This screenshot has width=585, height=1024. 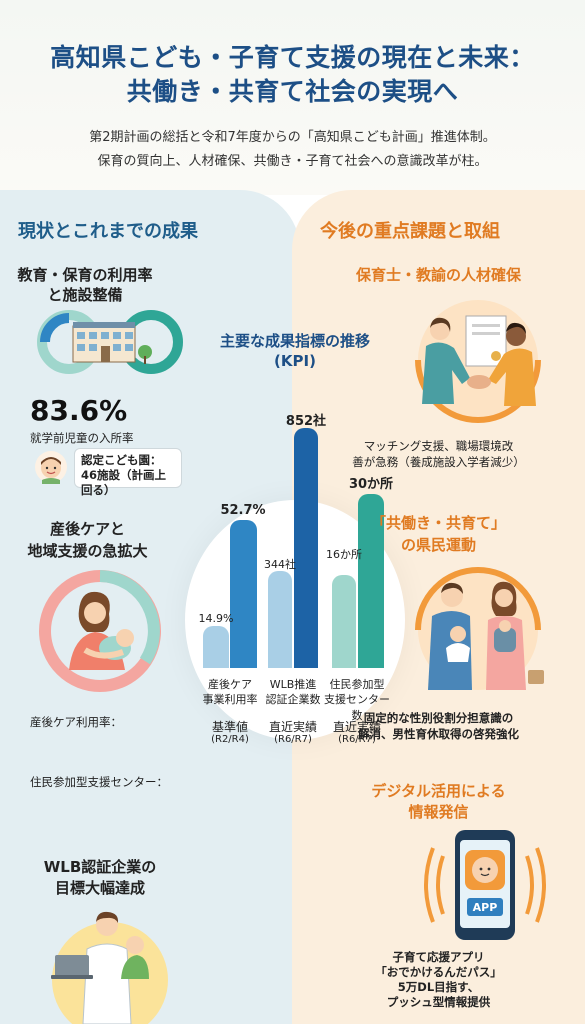 What do you see at coordinates (85, 295) in the screenshot?
I see `left-block1-title2: と施設整備` at bounding box center [85, 295].